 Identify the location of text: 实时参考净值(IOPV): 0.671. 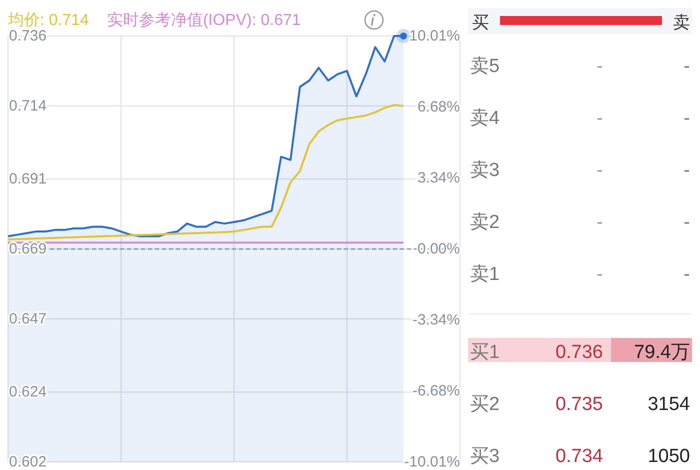
(203, 20).